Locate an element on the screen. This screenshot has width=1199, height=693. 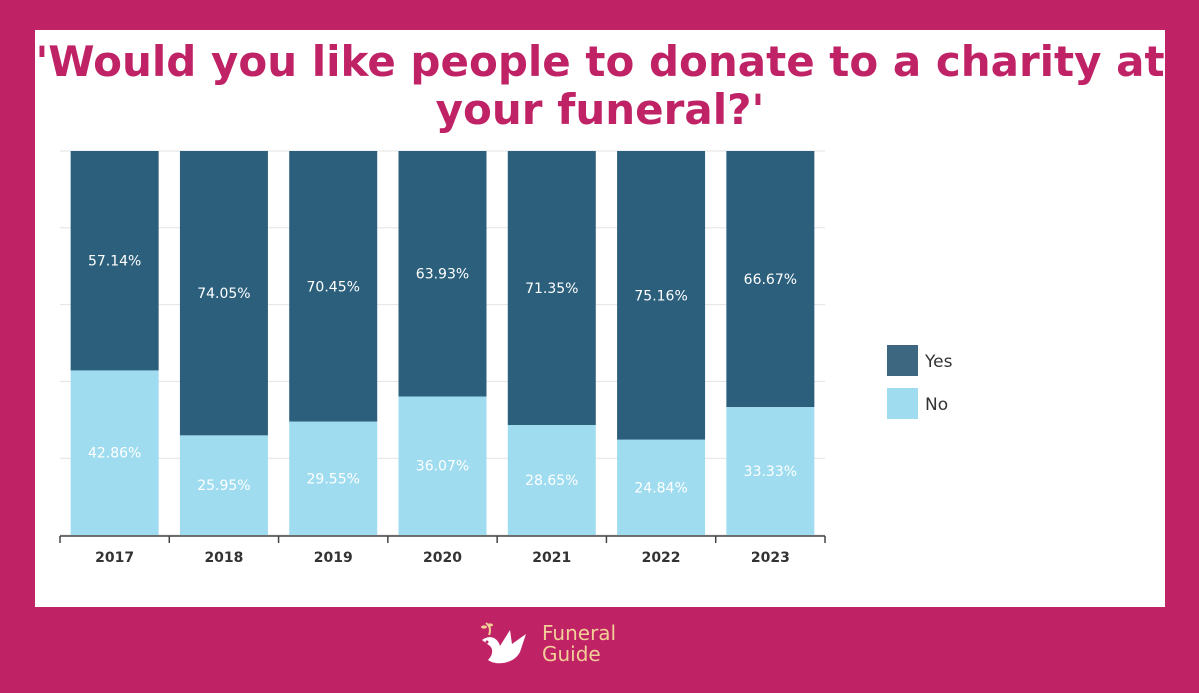
legend-swatch-no is located at coordinates (902, 403).